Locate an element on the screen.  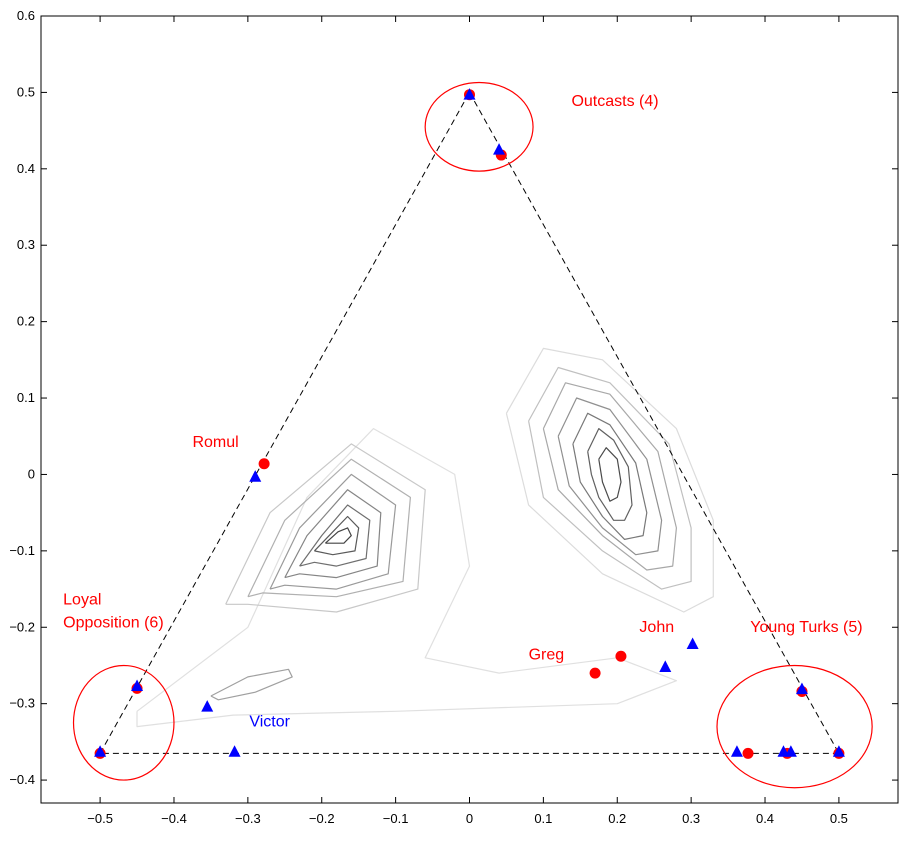
y-tick-label: 0.4 is located at coordinates (26, 168).